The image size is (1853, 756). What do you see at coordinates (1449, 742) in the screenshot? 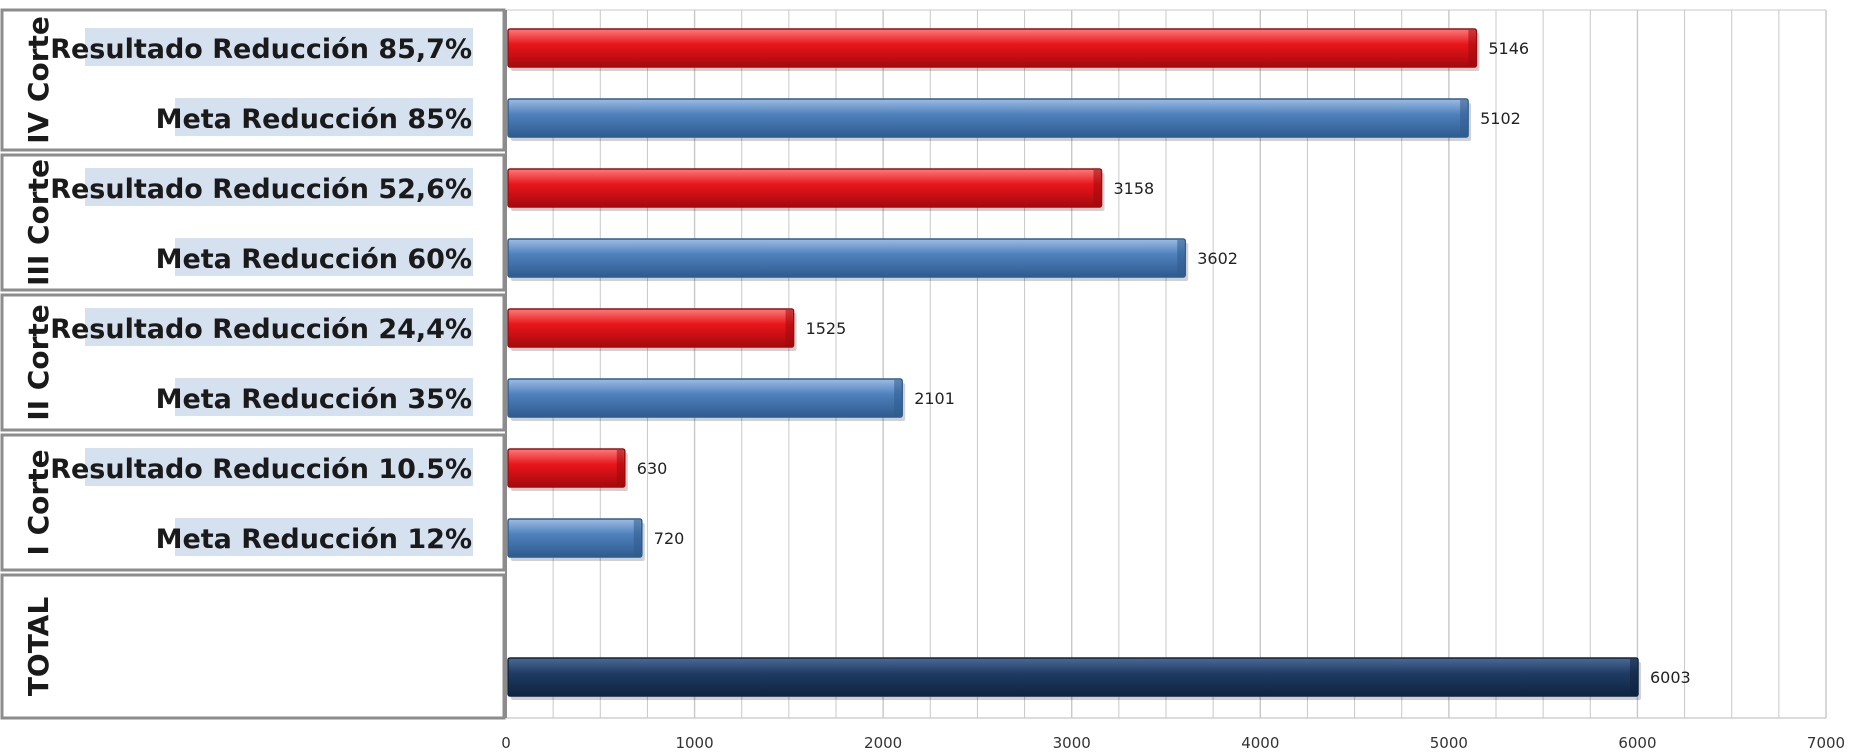
I see `x-tick-label: 5000` at bounding box center [1449, 742].